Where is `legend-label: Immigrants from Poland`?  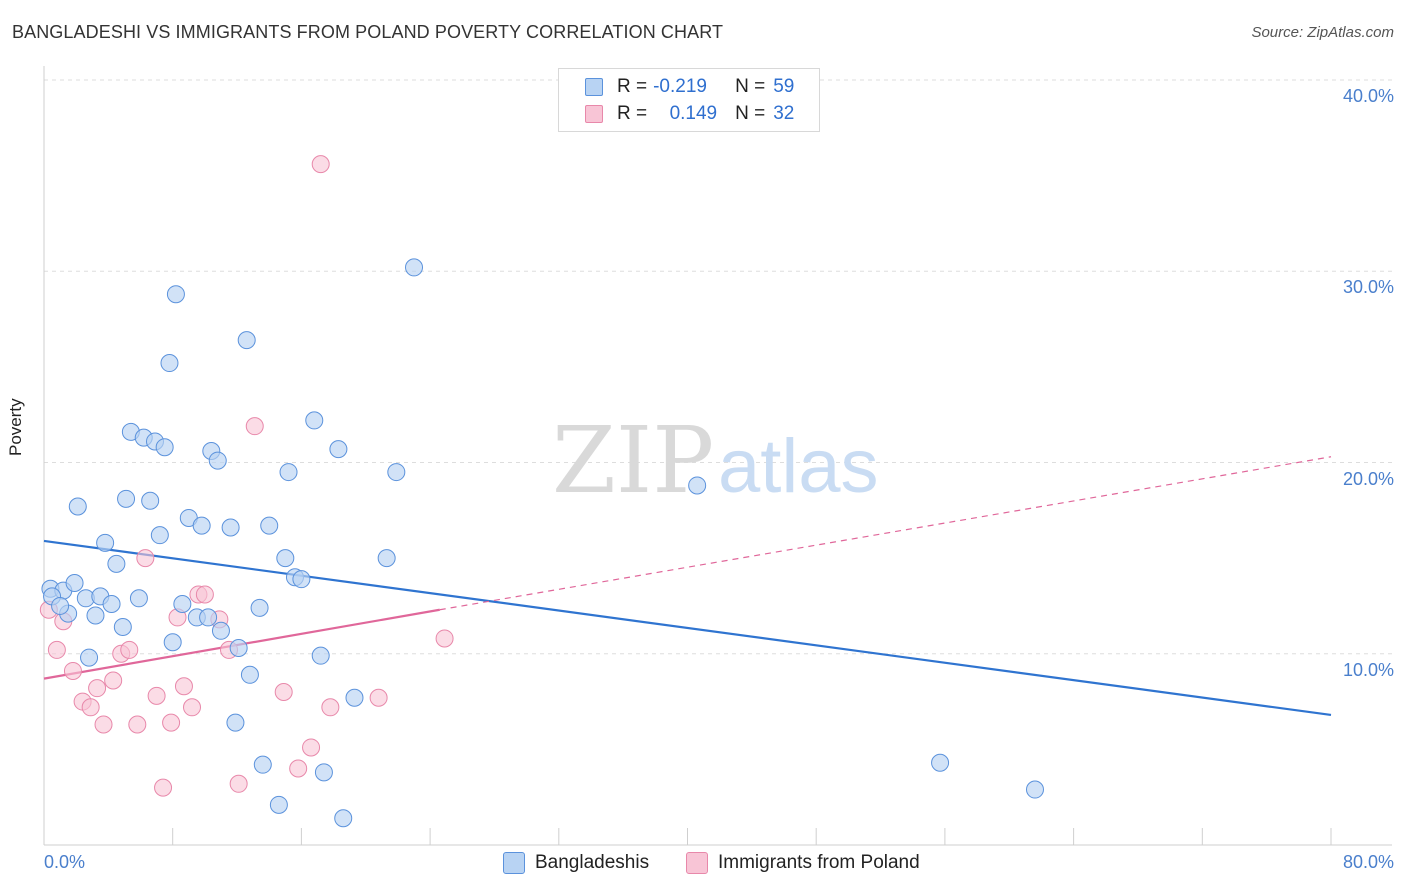
legend-label: Immigrants from Poland is located at coordinates (819, 862).